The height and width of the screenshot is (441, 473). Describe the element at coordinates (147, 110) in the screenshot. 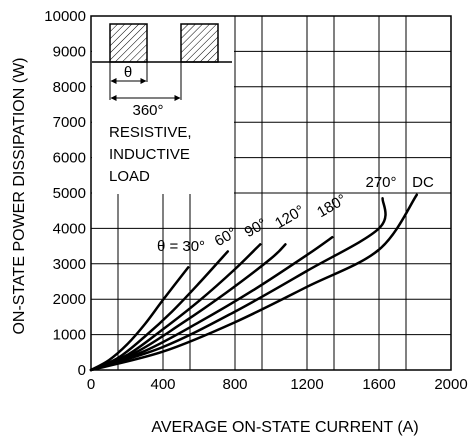

I see `inset-period-label: 360°` at that location.